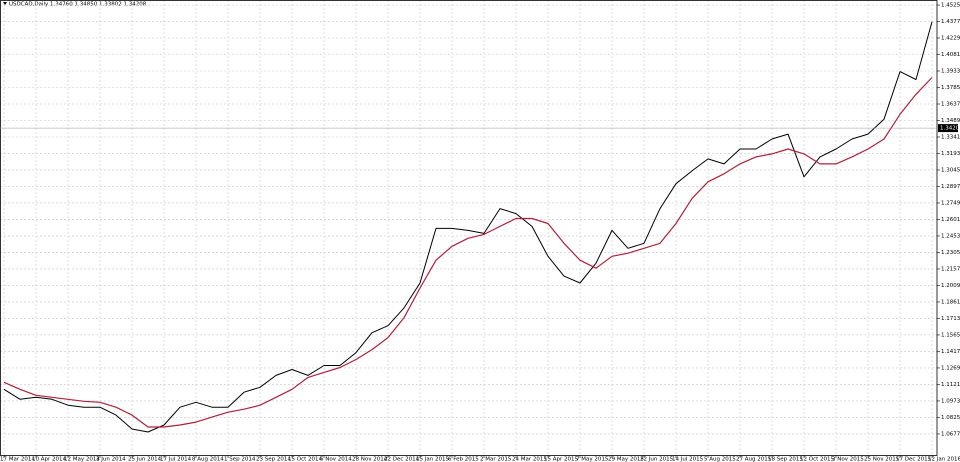  Describe the element at coordinates (370, 459) in the screenshot. I see `x-tick-label: 28 Nov 2014` at that location.